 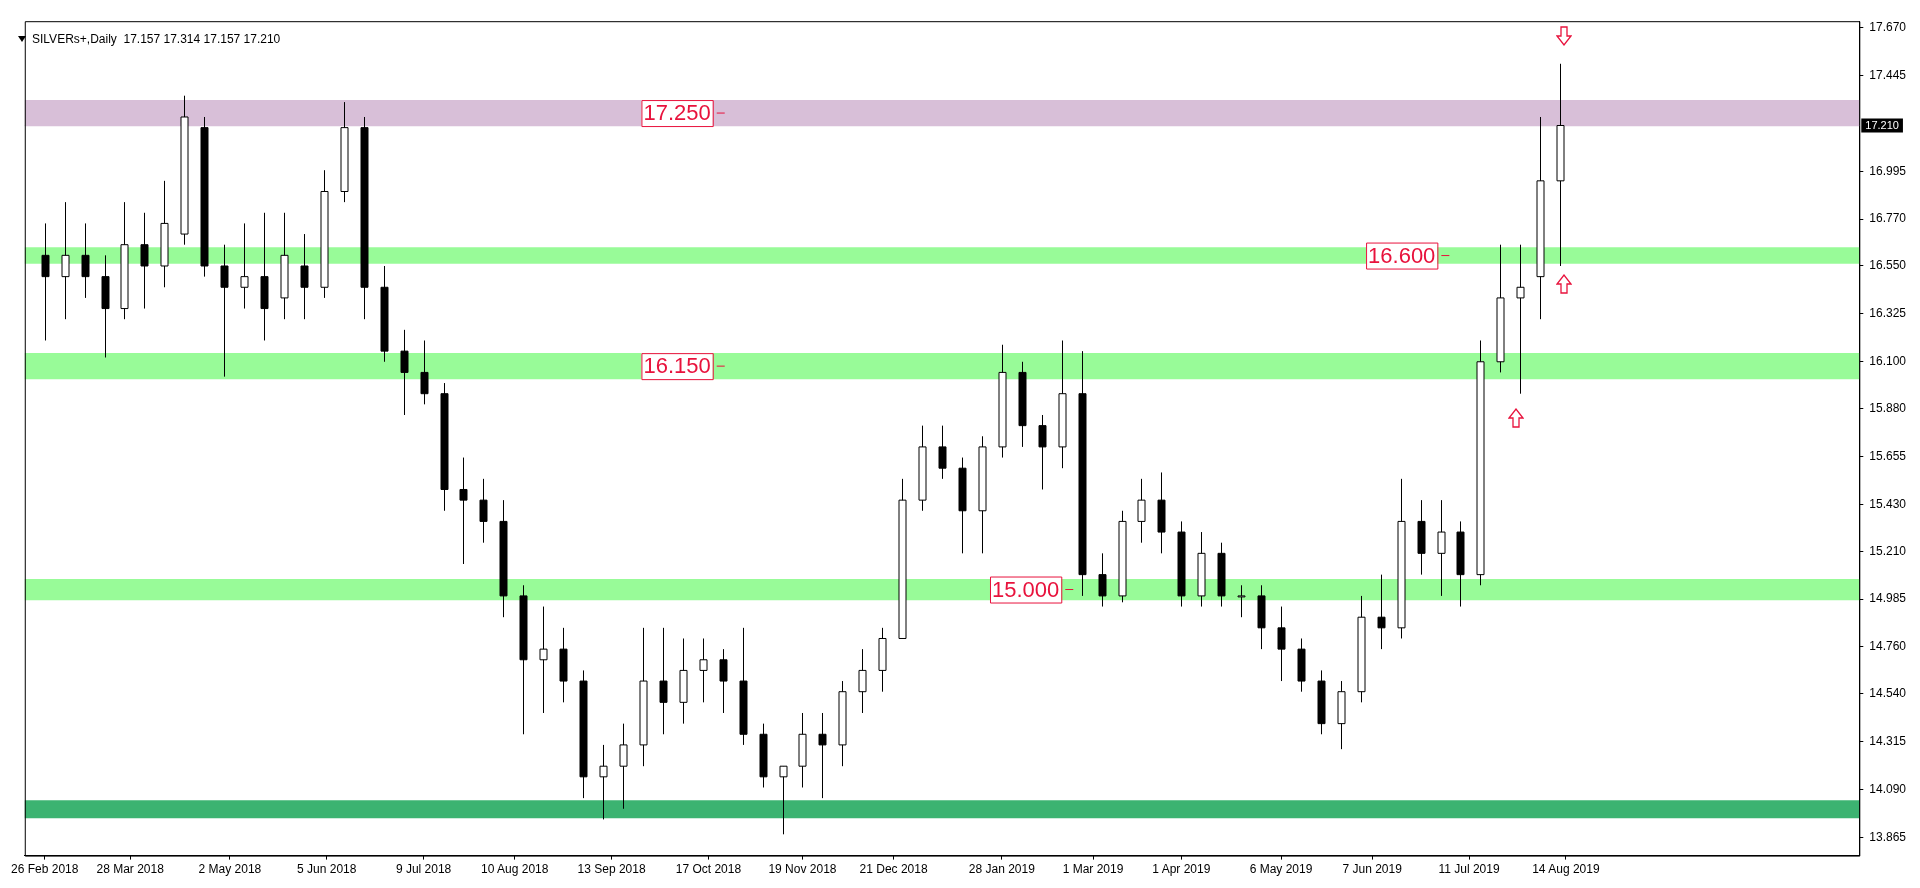 I want to click on x-tick-label: 11 Jul 2019, so click(x=1469, y=869).